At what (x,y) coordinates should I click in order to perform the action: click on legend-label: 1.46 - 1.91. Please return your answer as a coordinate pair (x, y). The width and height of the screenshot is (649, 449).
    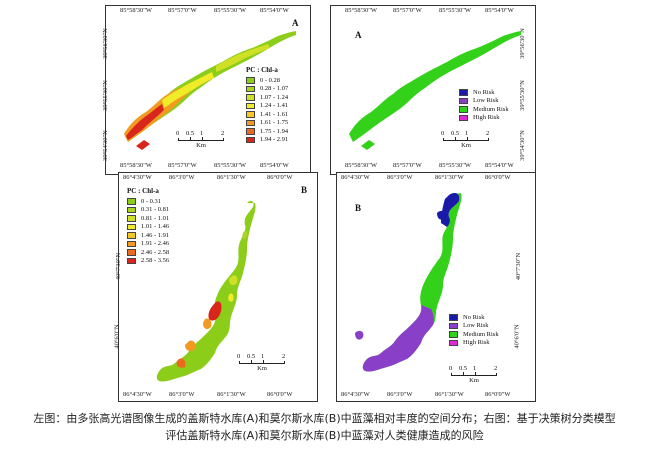
    Looking at the image, I should click on (155, 235).